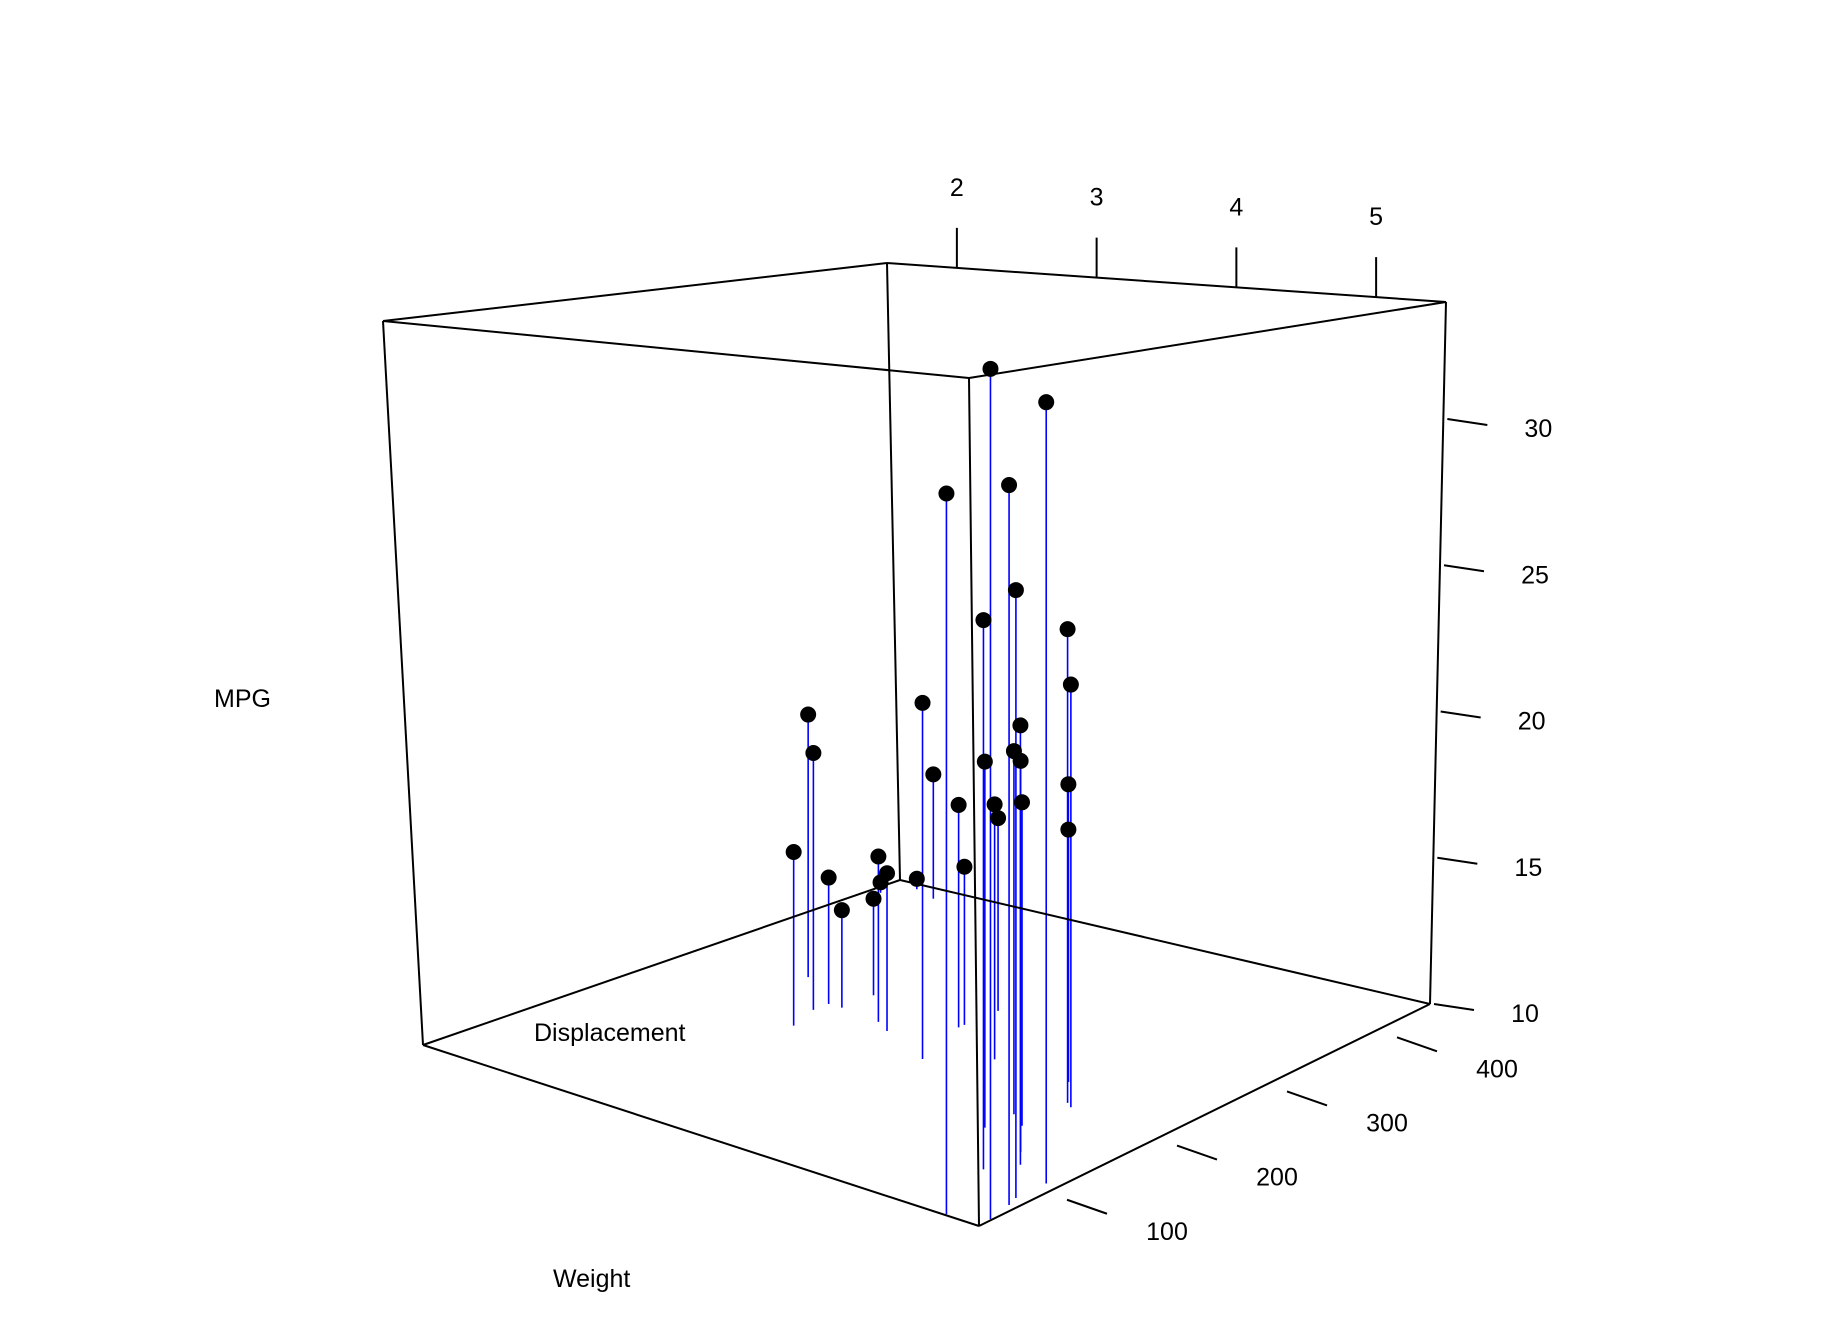 The width and height of the screenshot is (1831, 1339). What do you see at coordinates (1387, 1123) in the screenshot?
I see `y-tick-label: 300` at bounding box center [1387, 1123].